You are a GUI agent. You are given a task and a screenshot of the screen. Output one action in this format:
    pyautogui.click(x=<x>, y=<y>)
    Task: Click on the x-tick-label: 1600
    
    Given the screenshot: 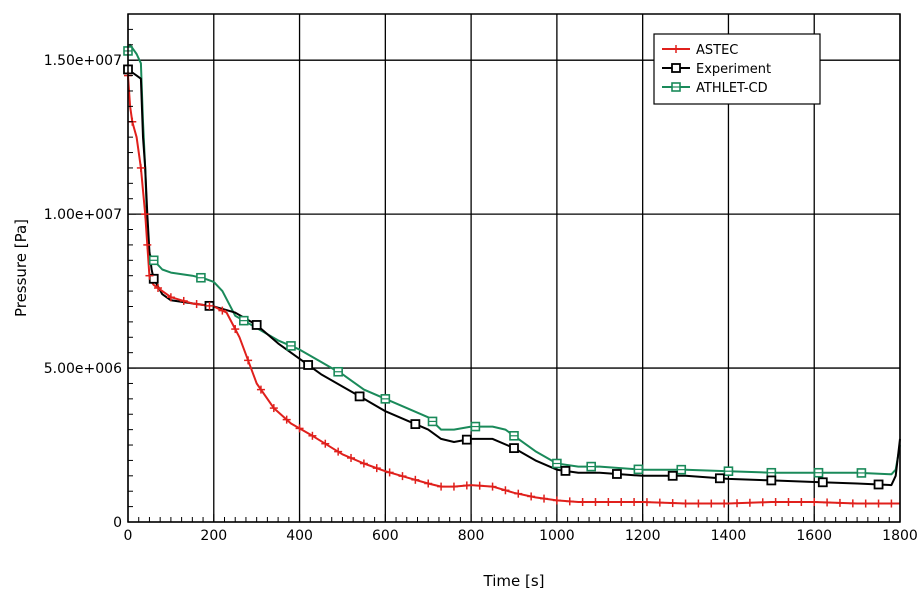 What is the action you would take?
    pyautogui.click(x=814, y=536)
    